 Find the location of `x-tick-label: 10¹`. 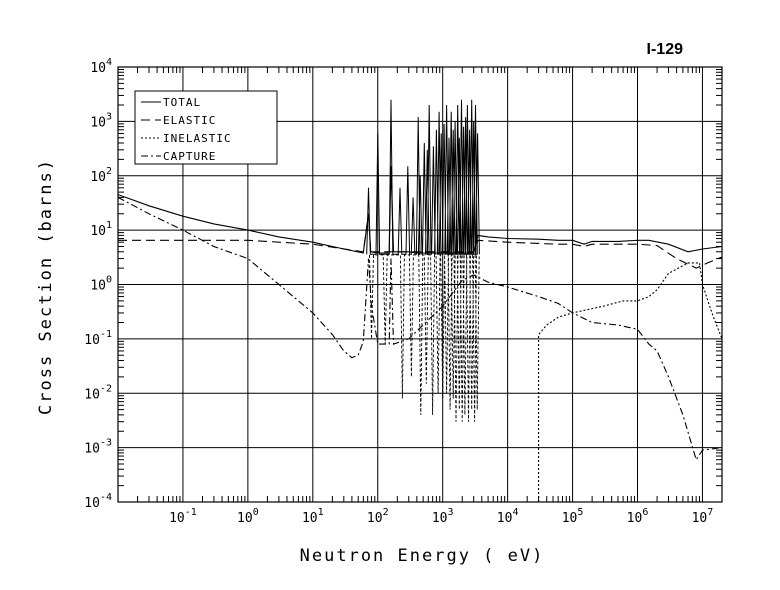

x-tick-label: 10¹ is located at coordinates (313, 516).